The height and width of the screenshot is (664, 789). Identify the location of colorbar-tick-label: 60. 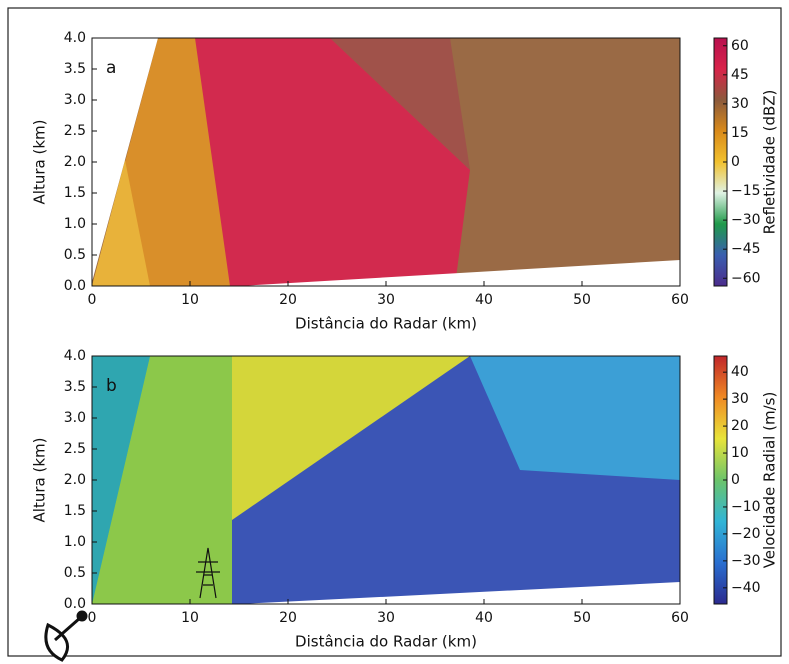
(740, 46).